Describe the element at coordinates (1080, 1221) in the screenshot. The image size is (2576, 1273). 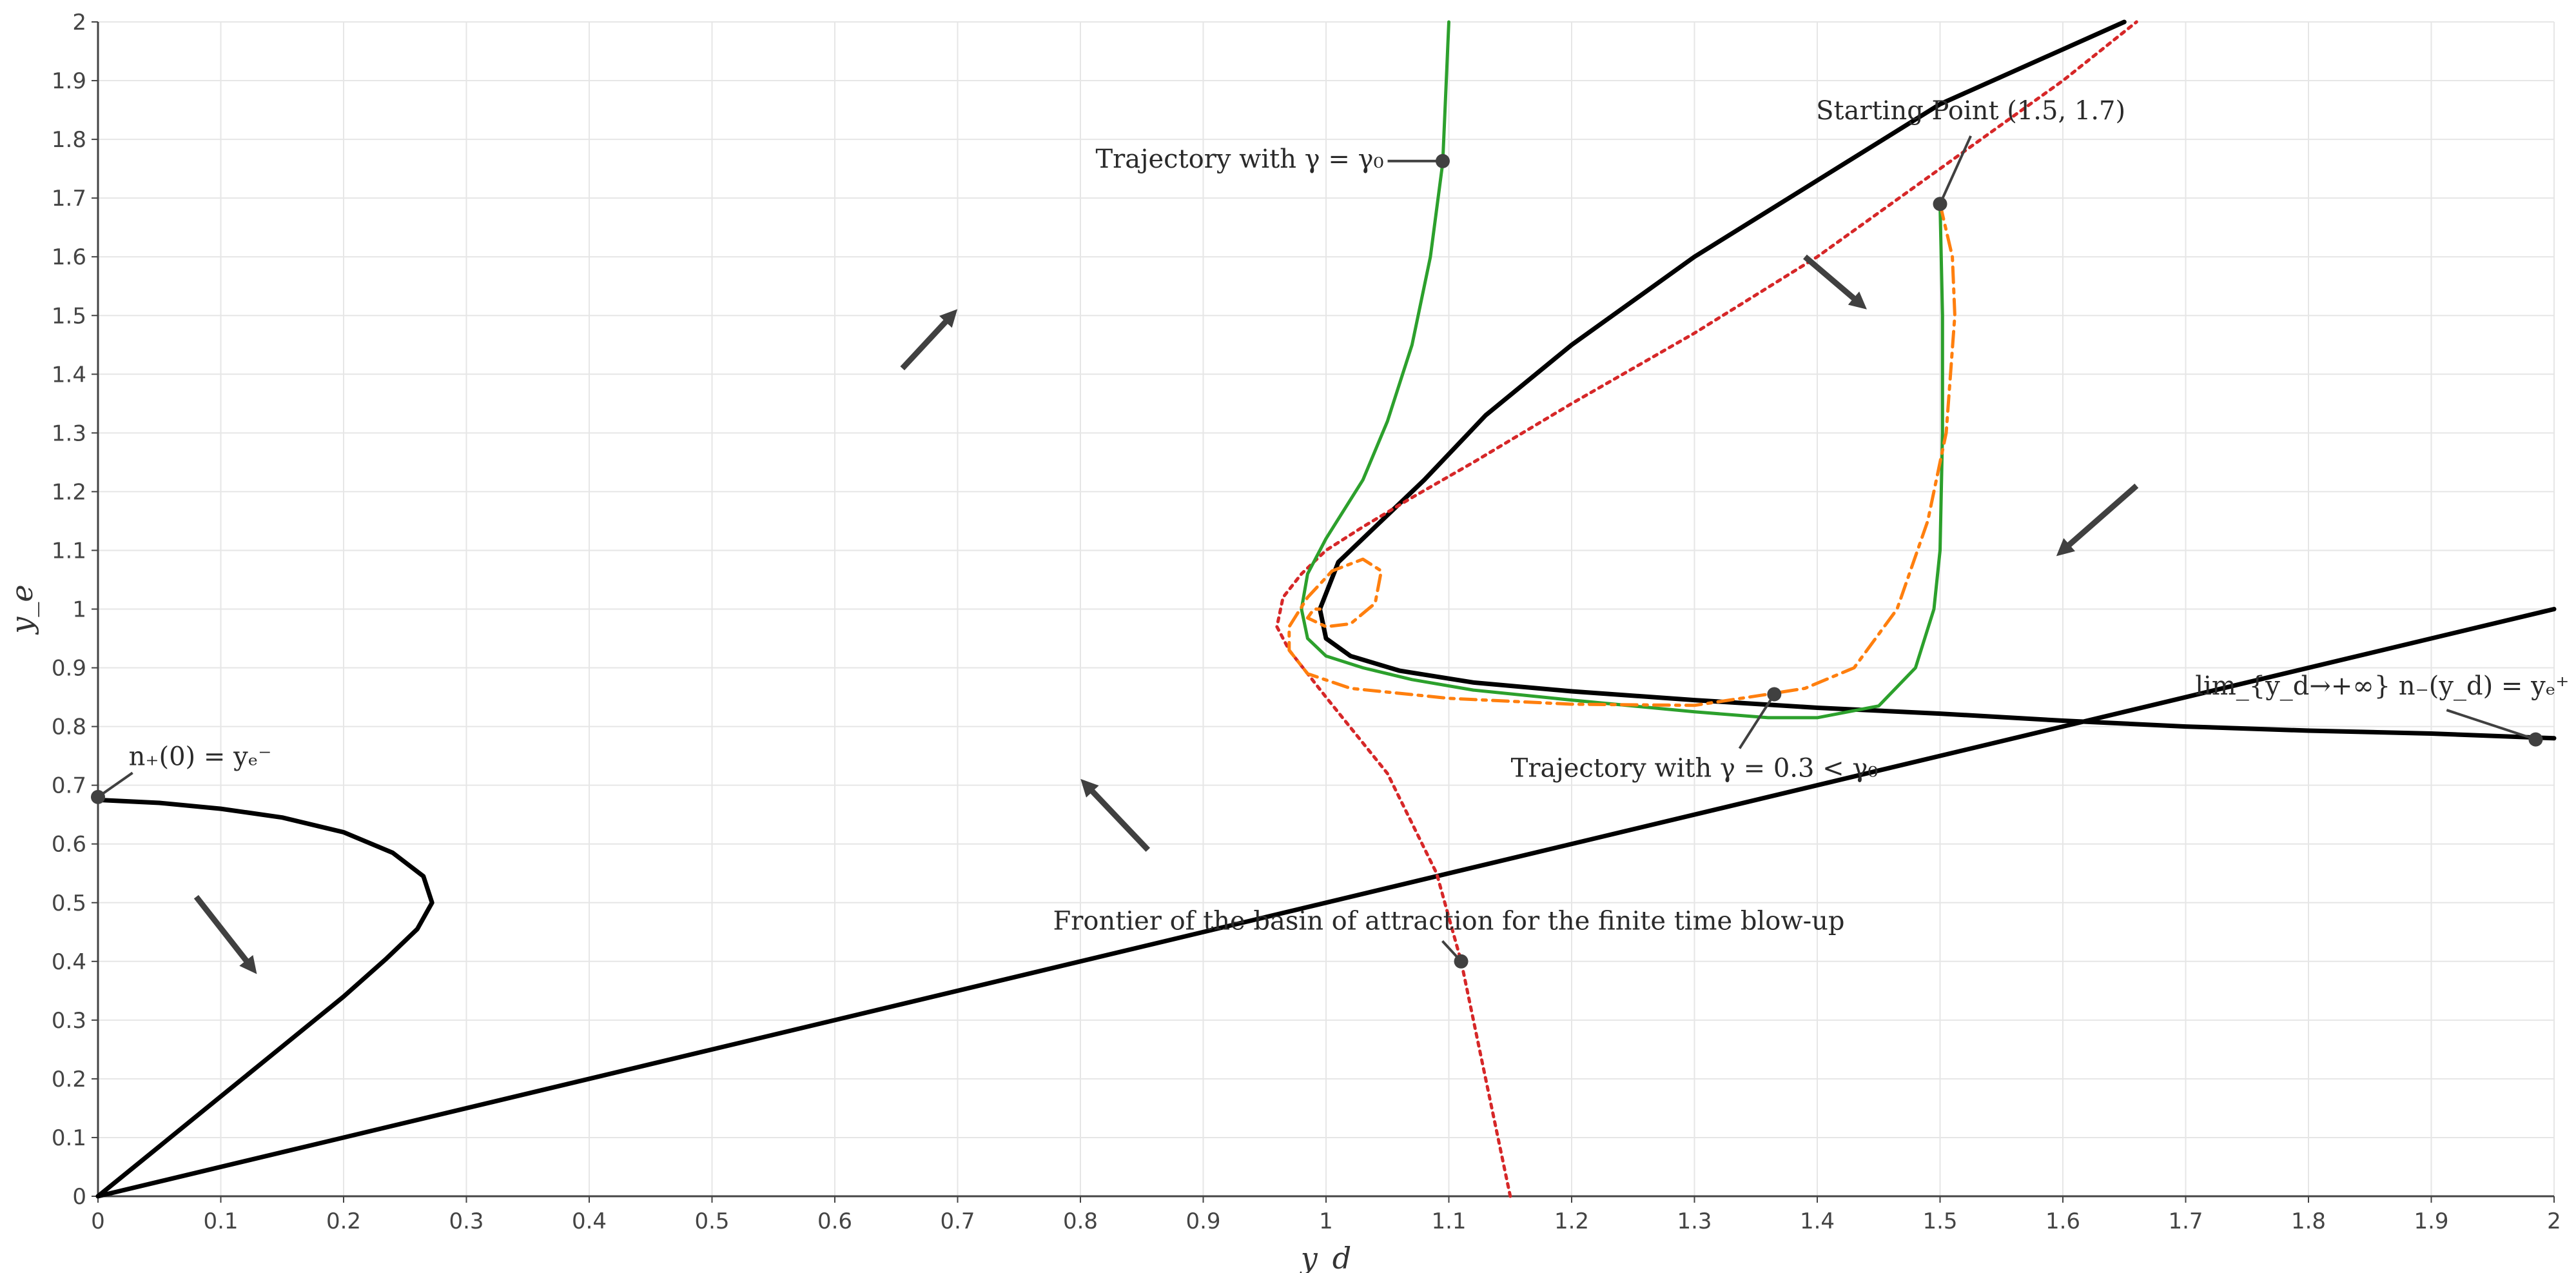
I see `x-tick-label: 0.8` at that location.